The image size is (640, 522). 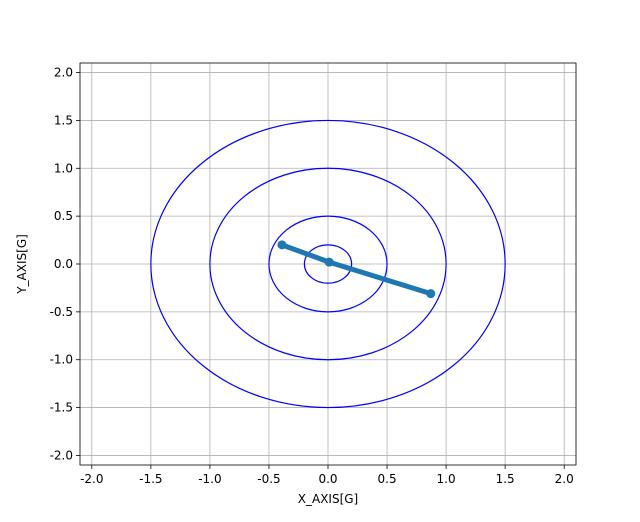 I want to click on x-tick-label: -2.0, so click(x=91, y=479).